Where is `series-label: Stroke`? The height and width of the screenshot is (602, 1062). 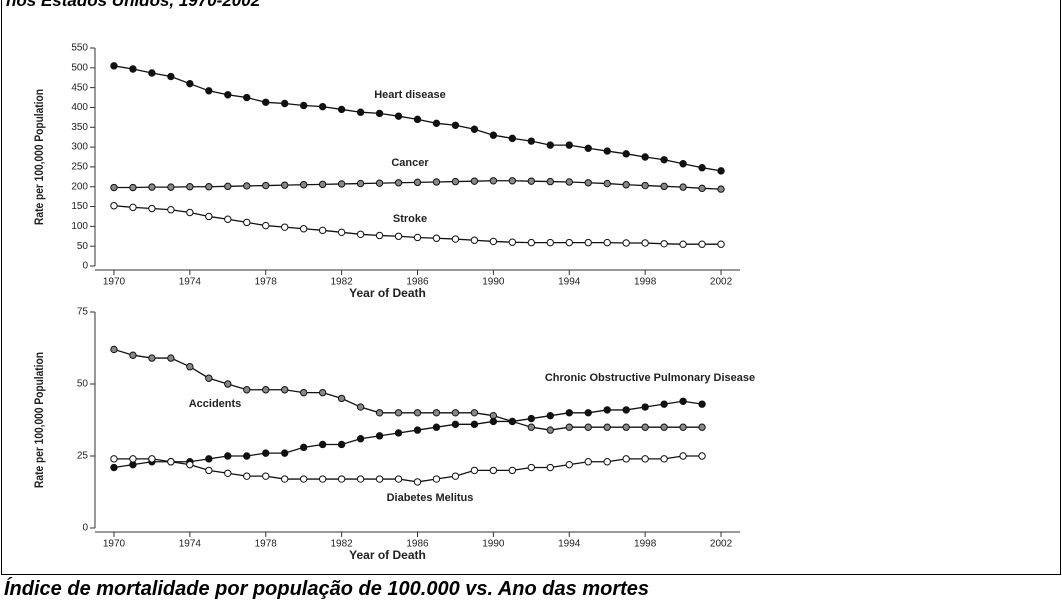
series-label: Stroke is located at coordinates (410, 219).